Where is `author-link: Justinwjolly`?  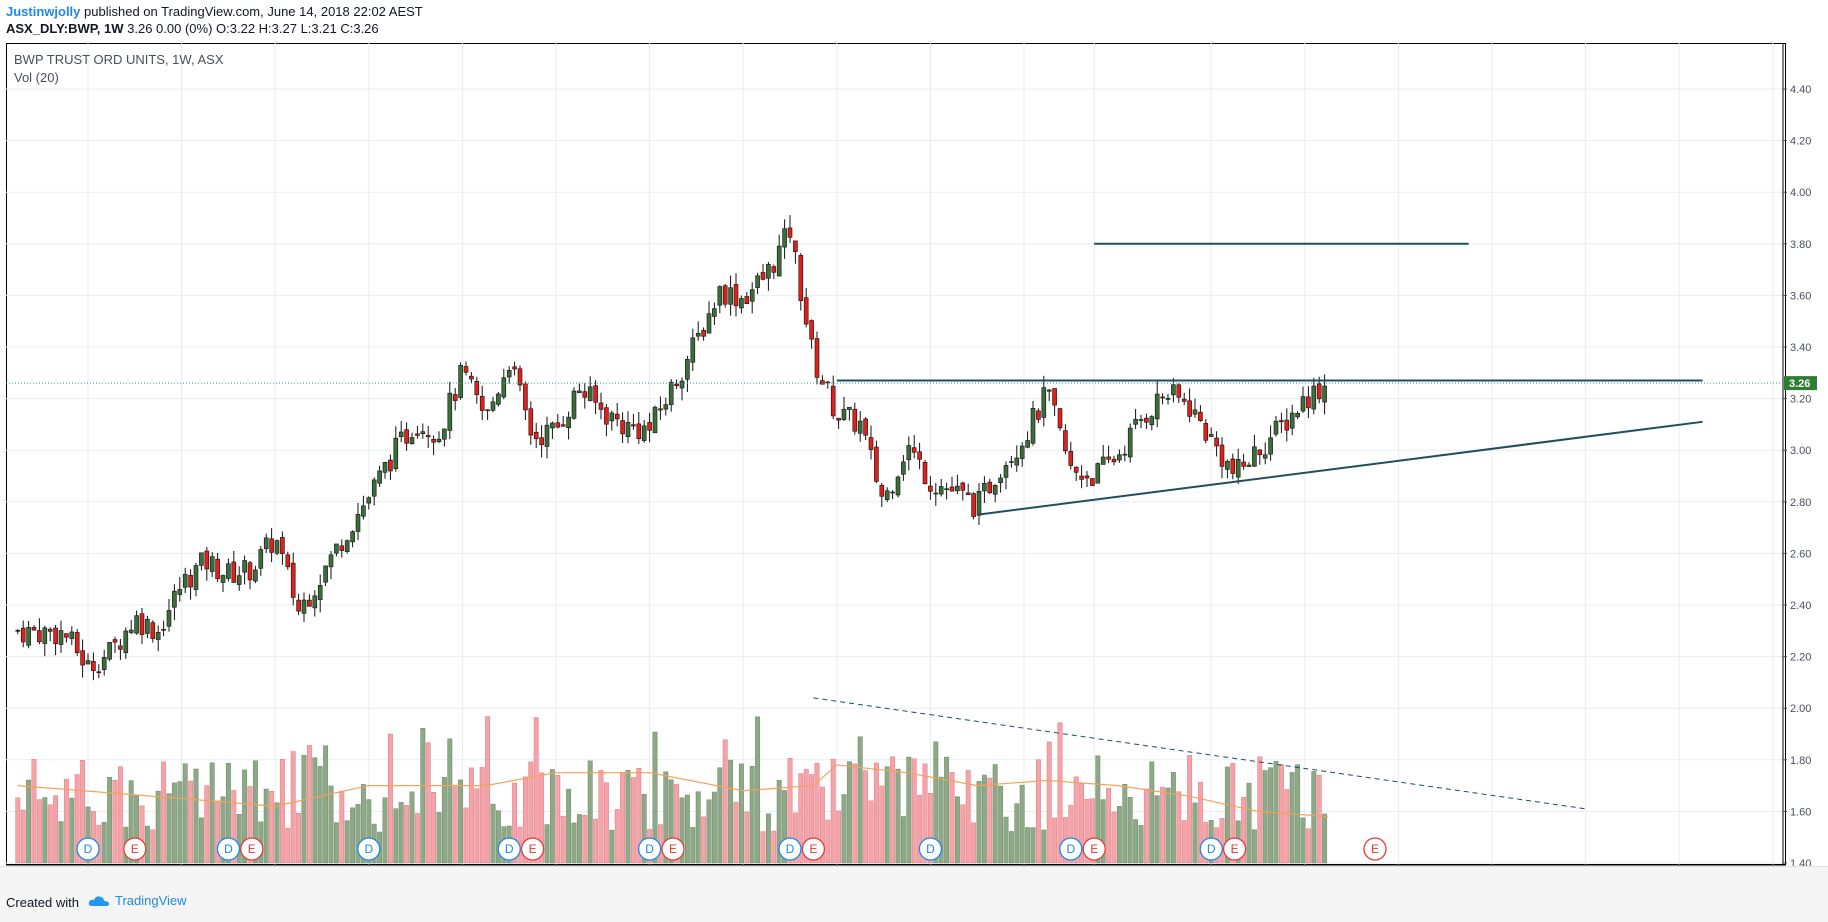
author-link: Justinwjolly is located at coordinates (43, 11).